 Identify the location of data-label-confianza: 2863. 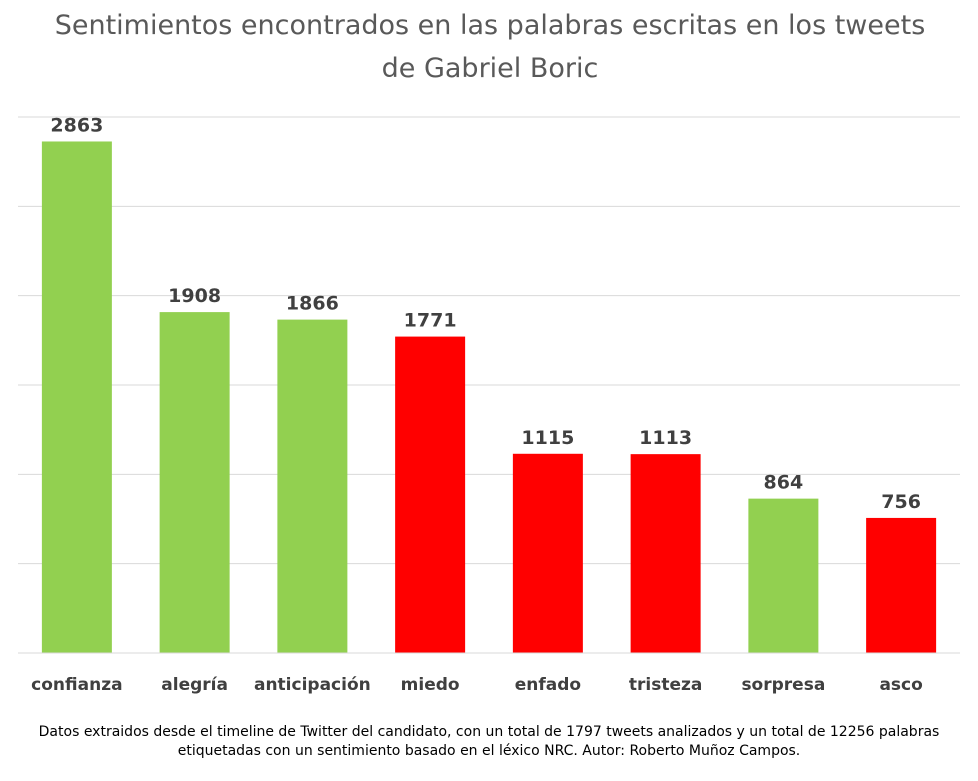
(76, 125).